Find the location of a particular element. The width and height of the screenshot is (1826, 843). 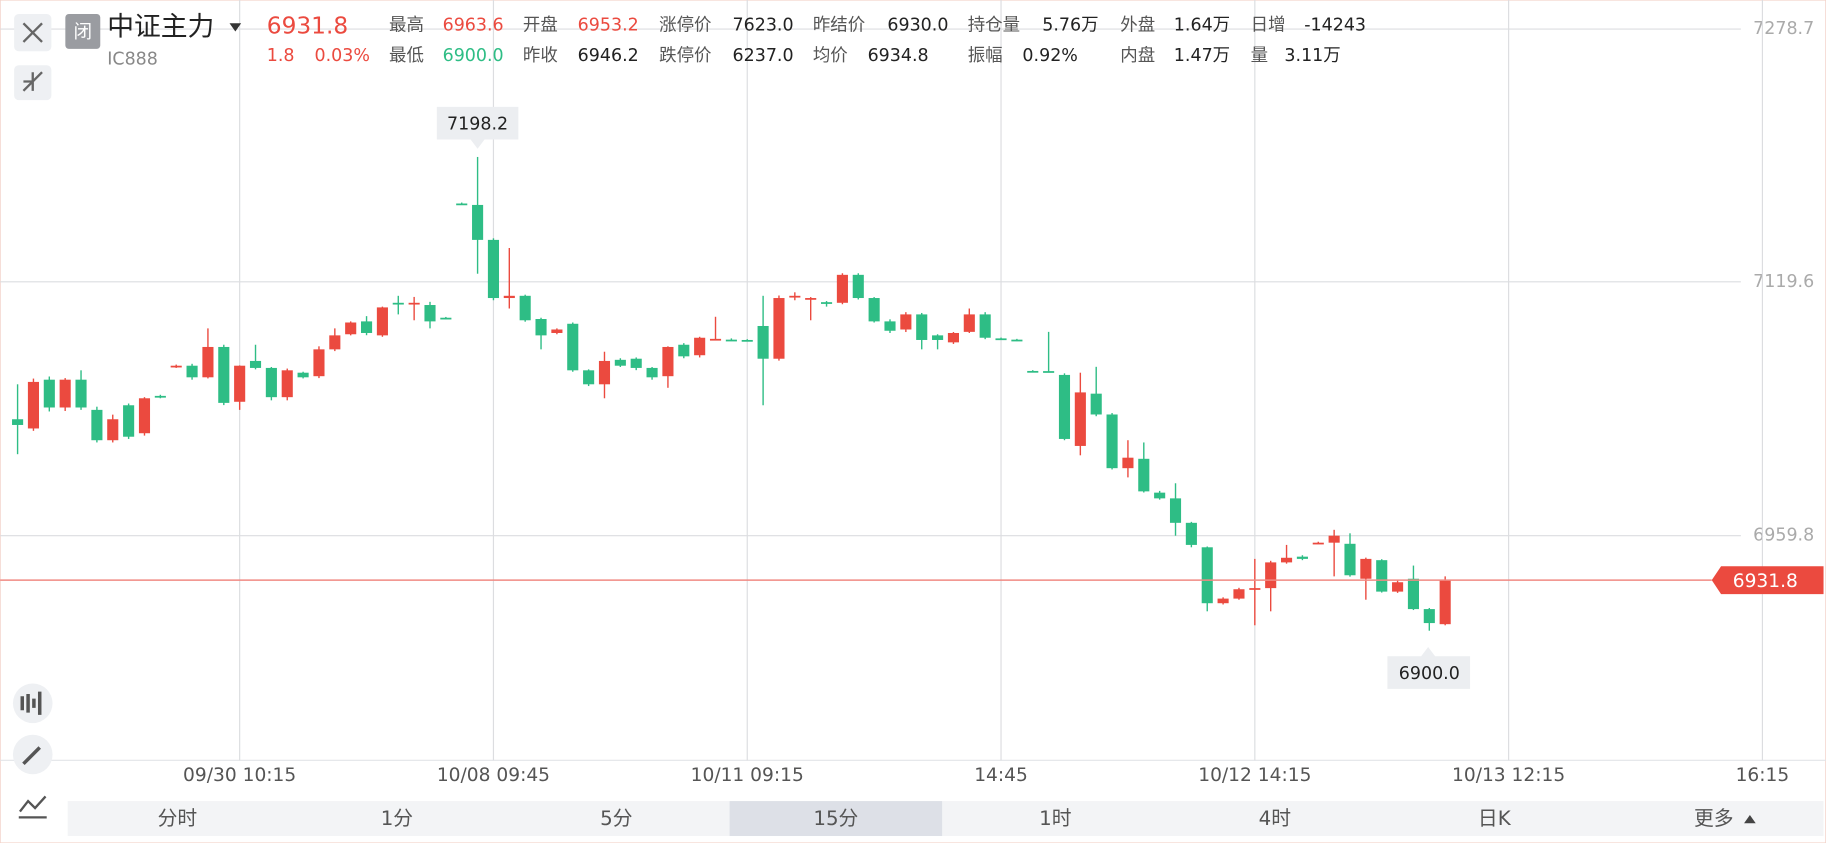

stat-label: 振幅 is located at coordinates (985, 56).